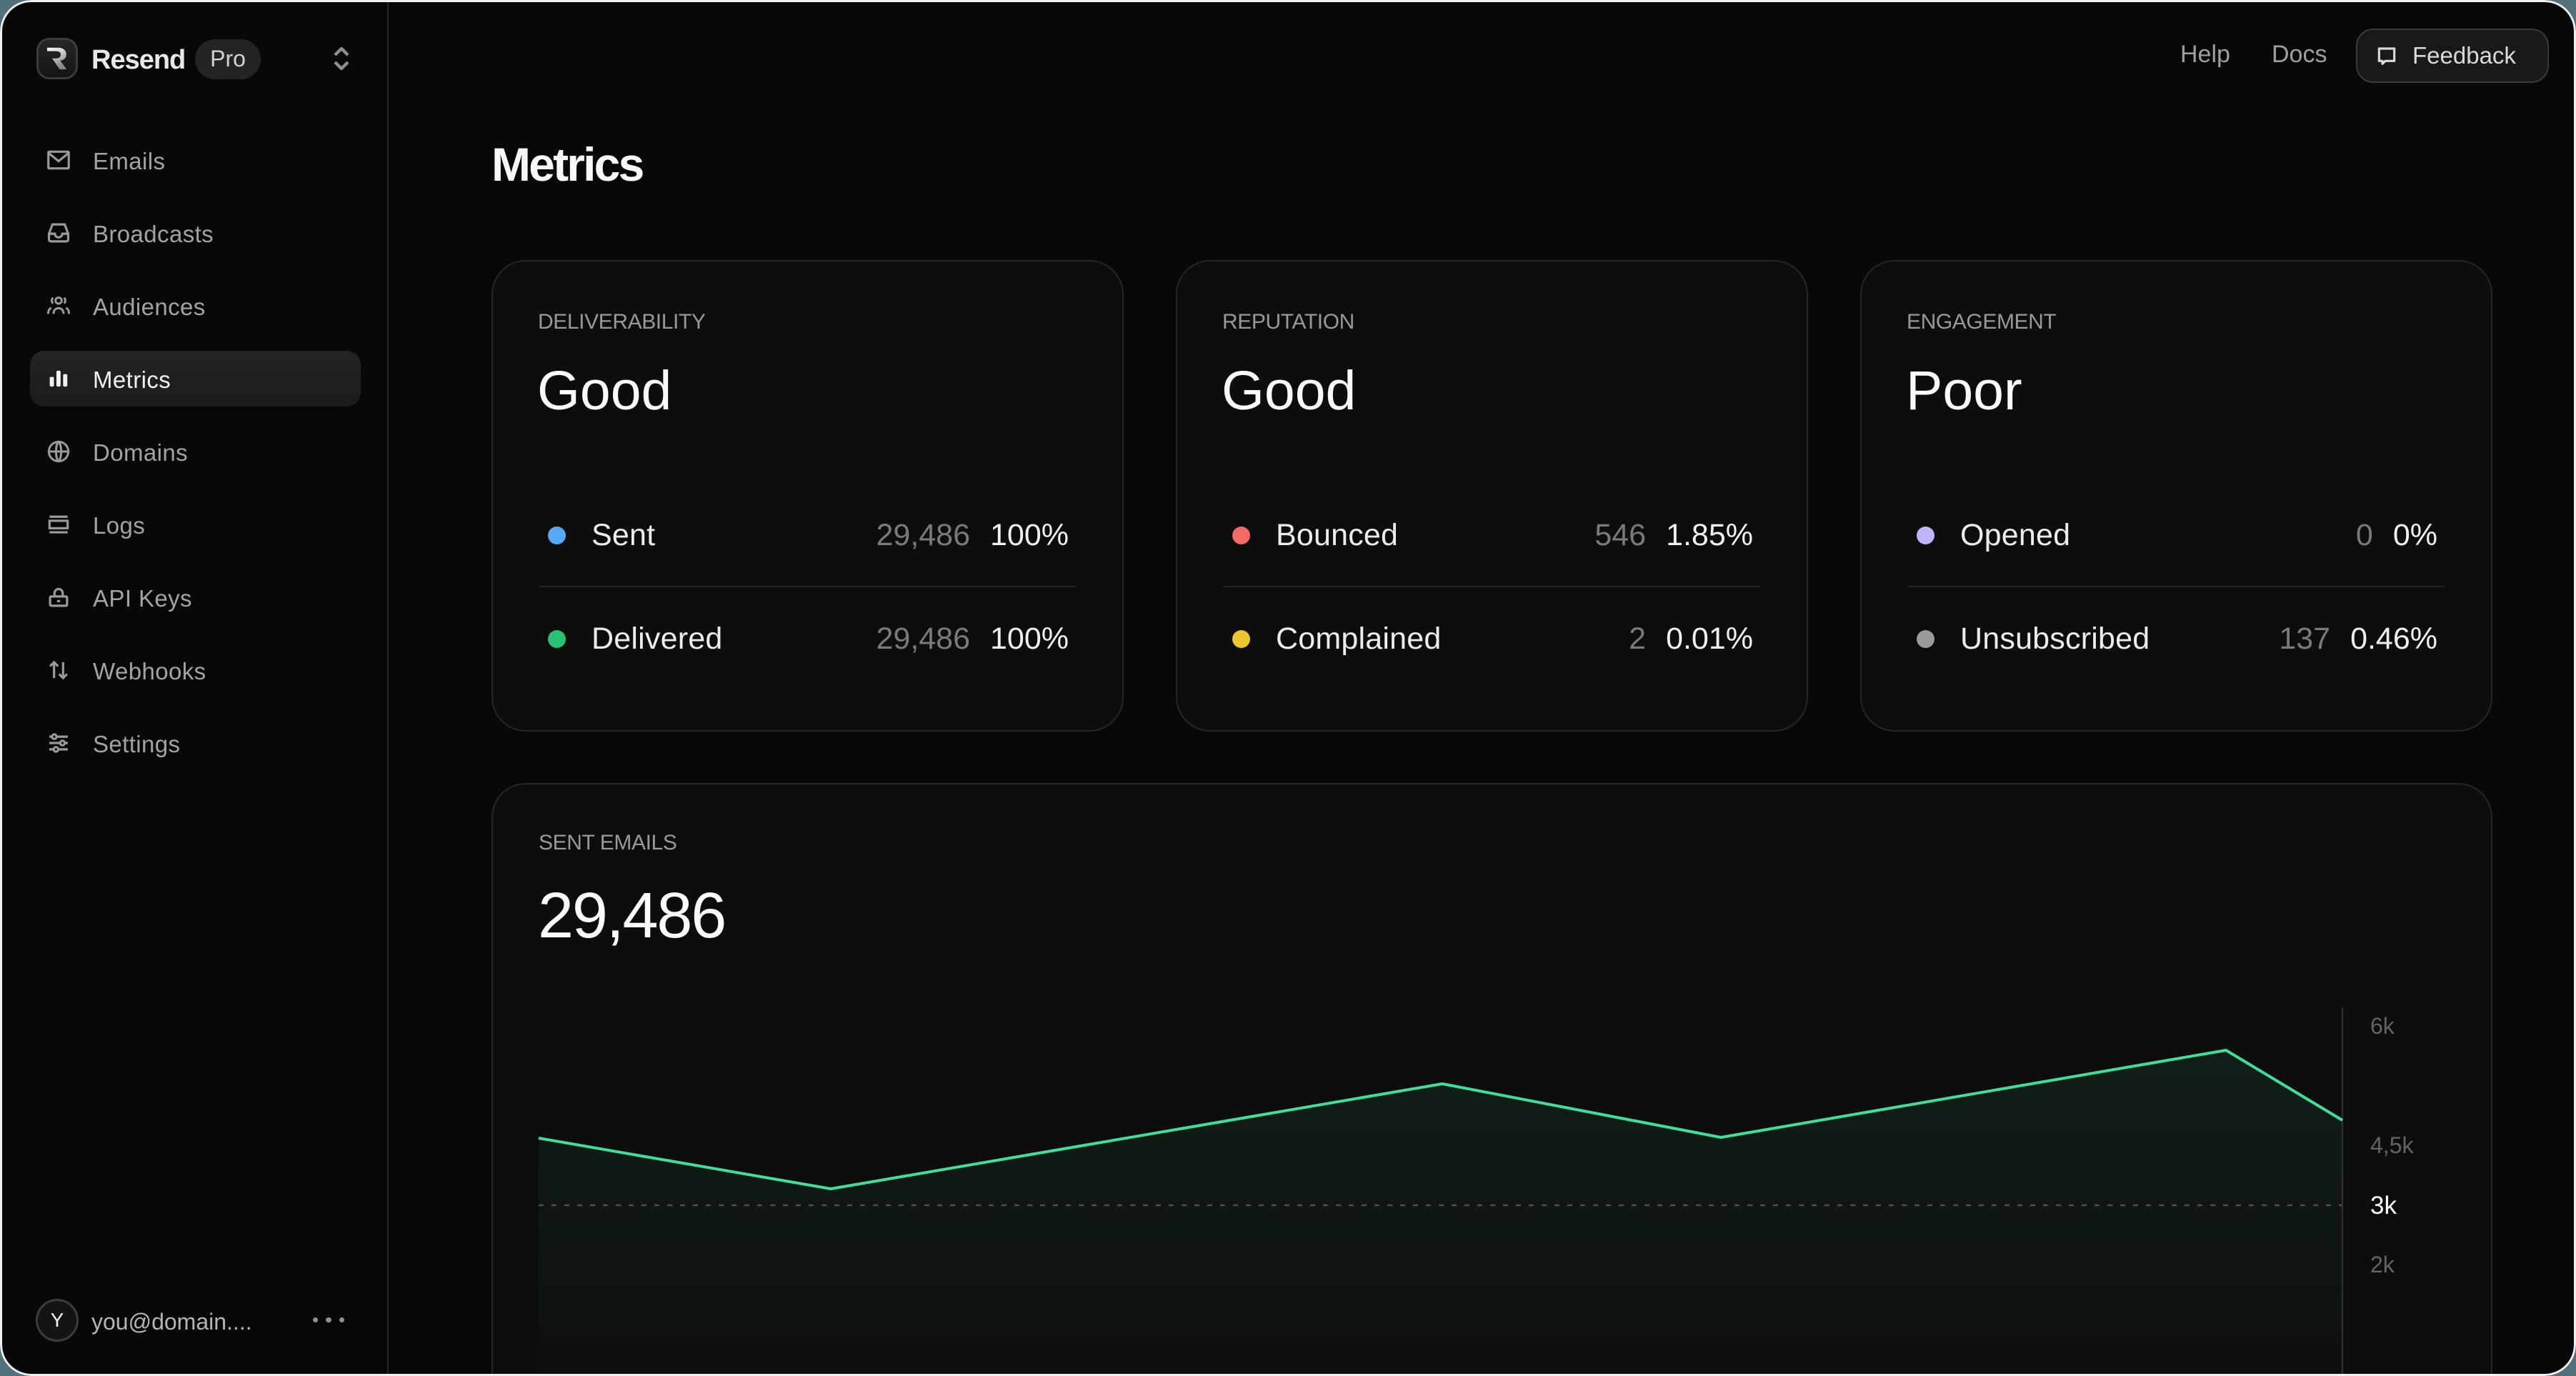 This screenshot has height=1376, width=2576. What do you see at coordinates (2392, 1145) in the screenshot?
I see `svg-text: 4,5k` at bounding box center [2392, 1145].